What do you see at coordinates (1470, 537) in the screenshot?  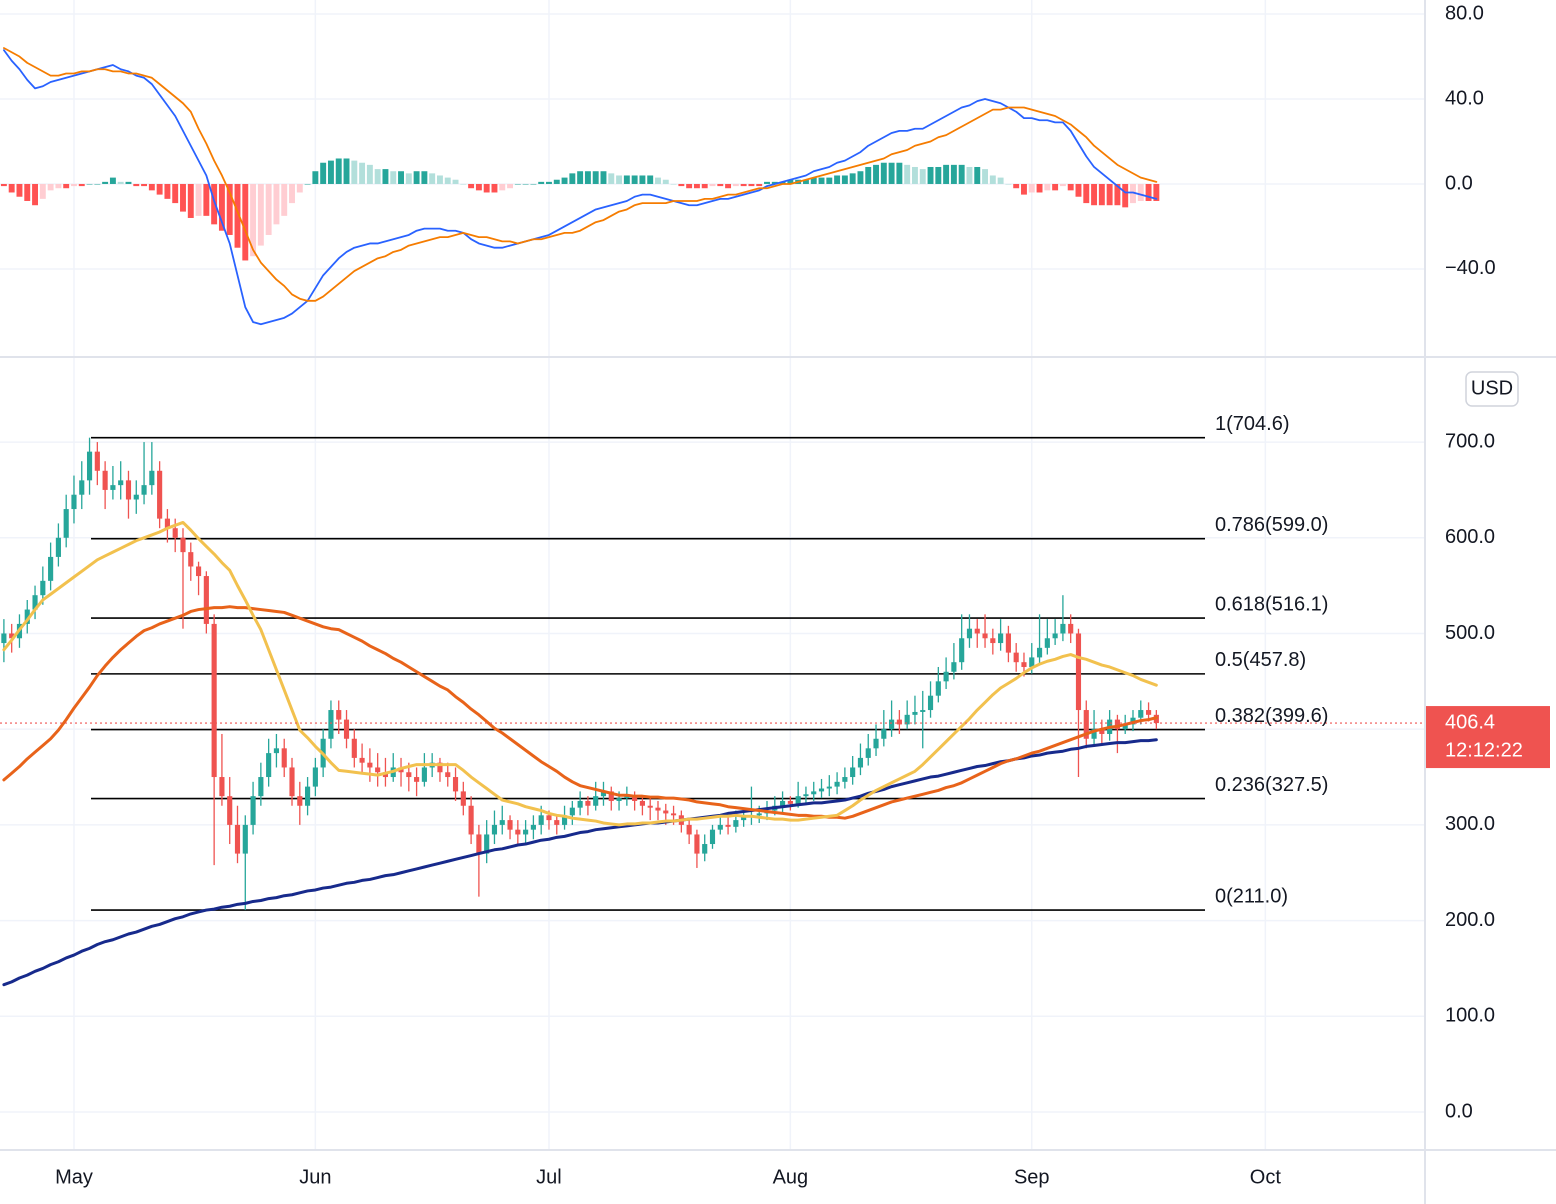 I see `y-tick-label: 600.0` at bounding box center [1470, 537].